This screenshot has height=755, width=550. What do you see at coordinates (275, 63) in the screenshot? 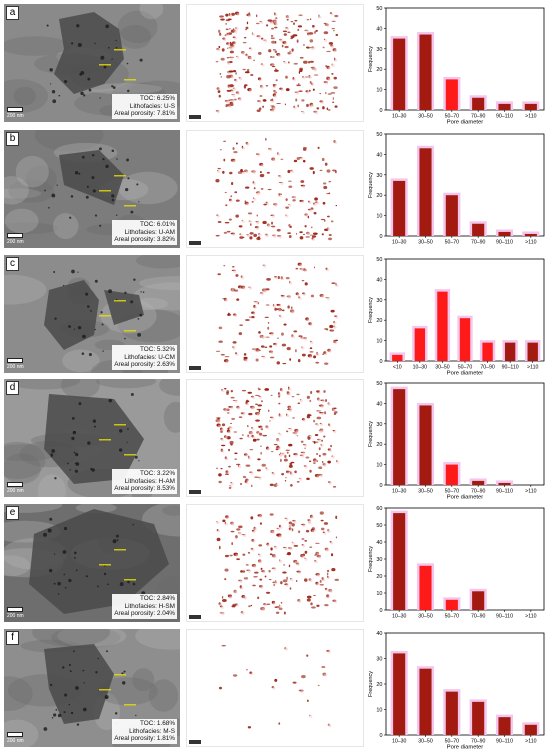
I see `pore-map-a` at bounding box center [275, 63].